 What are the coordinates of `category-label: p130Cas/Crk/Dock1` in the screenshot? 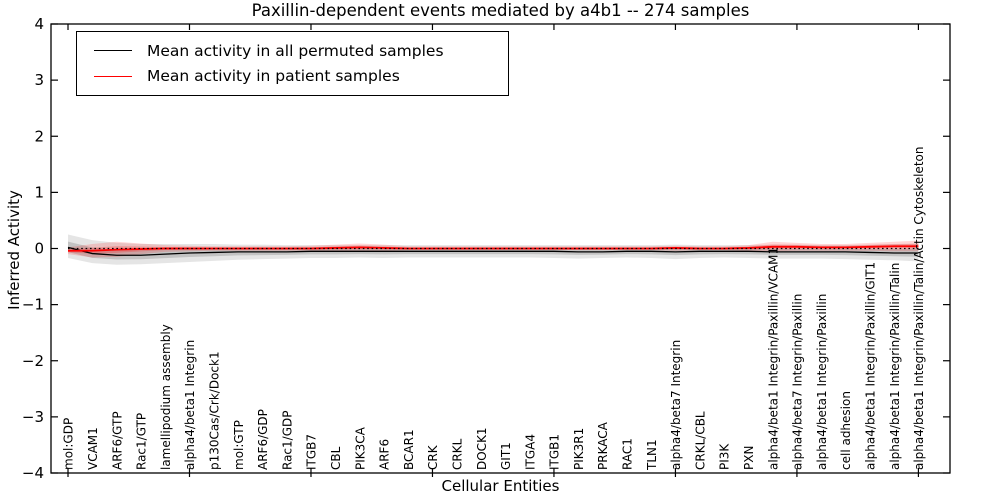 It's located at (214, 410).